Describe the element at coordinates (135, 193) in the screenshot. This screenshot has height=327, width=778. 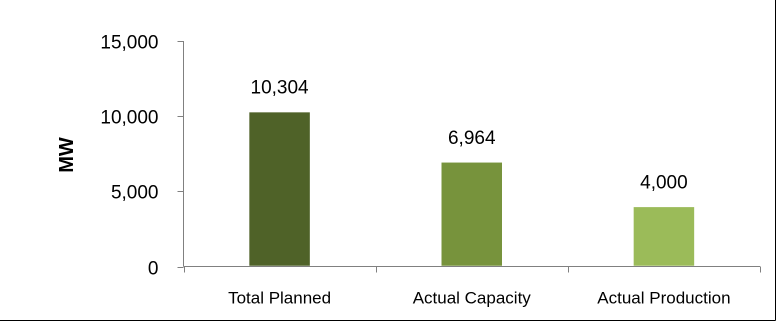
I see `y-tick-label: 5,000` at that location.